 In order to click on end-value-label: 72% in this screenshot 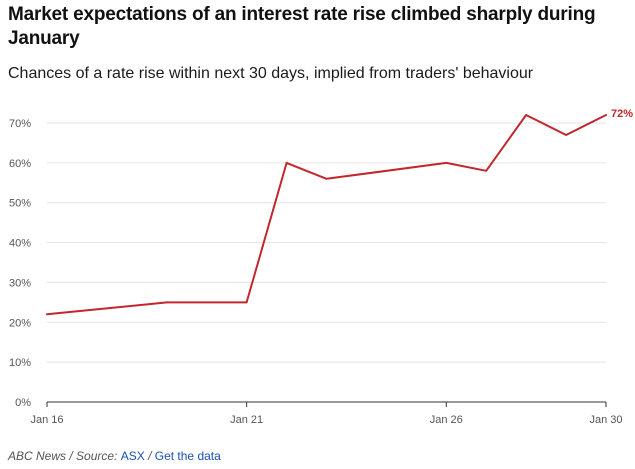, I will do `click(622, 114)`.